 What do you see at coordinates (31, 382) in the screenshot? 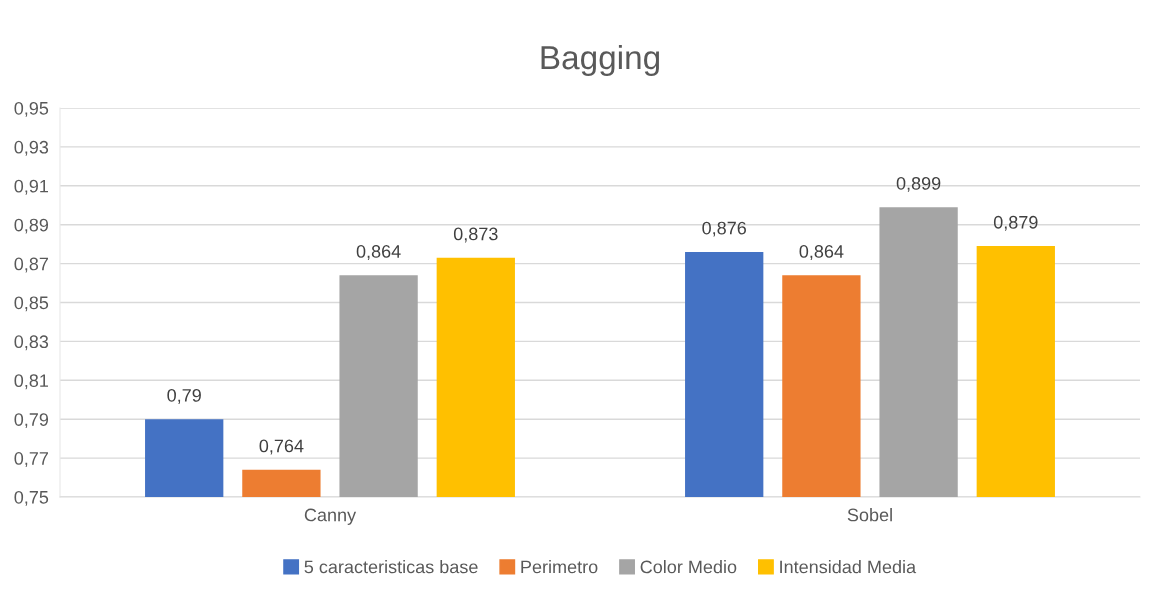
I see `y-tick-label: 0,81` at bounding box center [31, 382].